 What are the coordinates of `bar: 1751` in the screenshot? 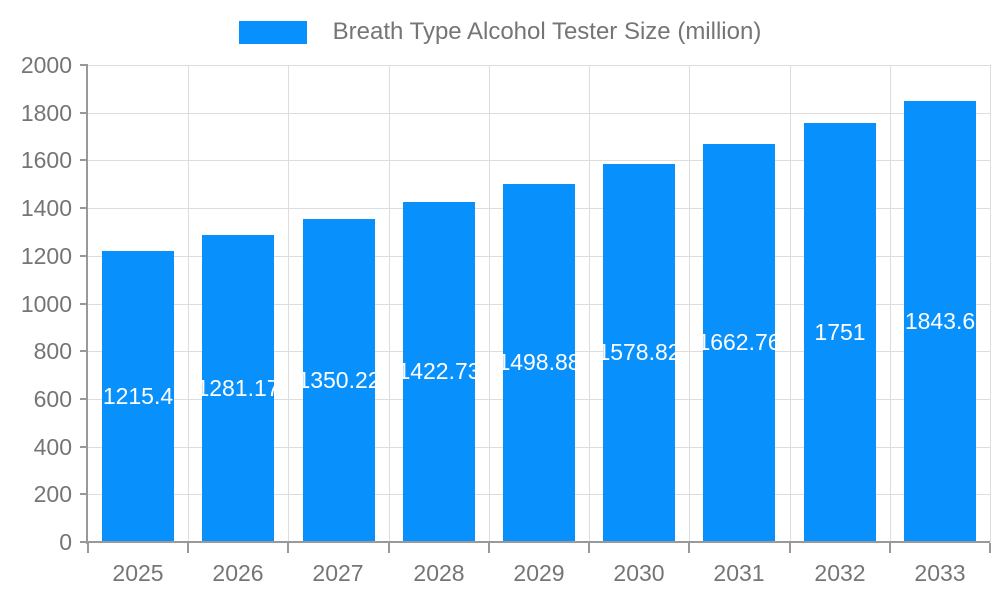 It's located at (840, 332).